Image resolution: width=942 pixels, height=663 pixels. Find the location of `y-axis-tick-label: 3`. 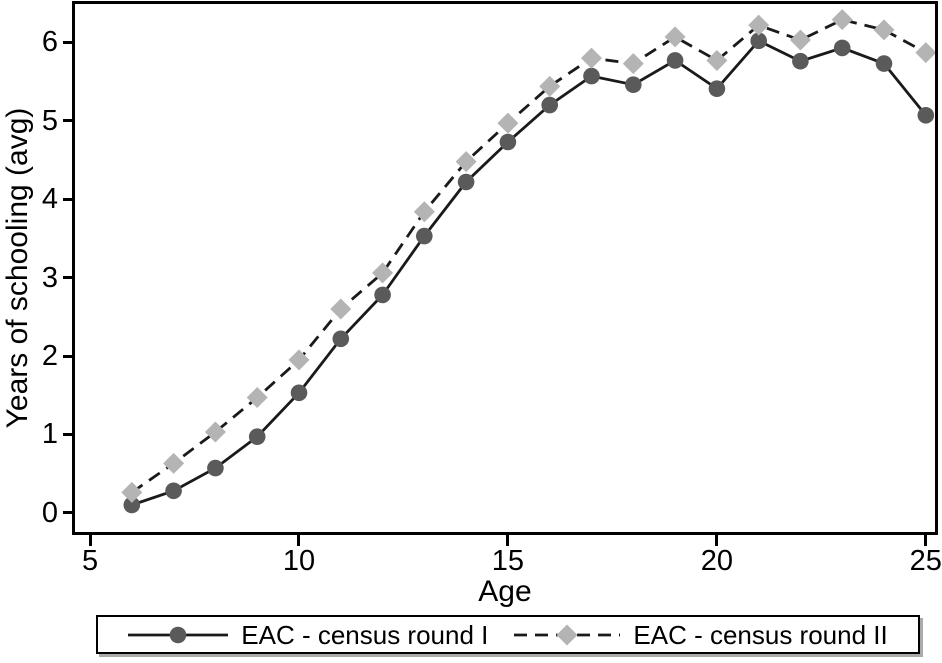

y-axis-tick-label: 3 is located at coordinates (49, 277).